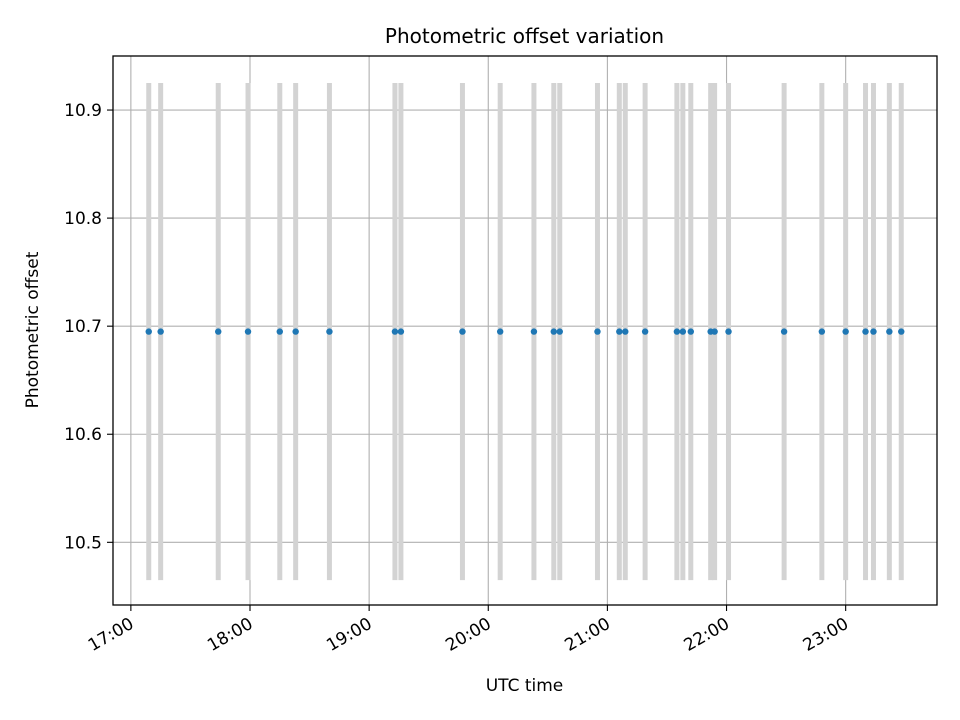 Image resolution: width=960 pixels, height=720 pixels. I want to click on y-axis-label: Photometric offset, so click(33, 329).